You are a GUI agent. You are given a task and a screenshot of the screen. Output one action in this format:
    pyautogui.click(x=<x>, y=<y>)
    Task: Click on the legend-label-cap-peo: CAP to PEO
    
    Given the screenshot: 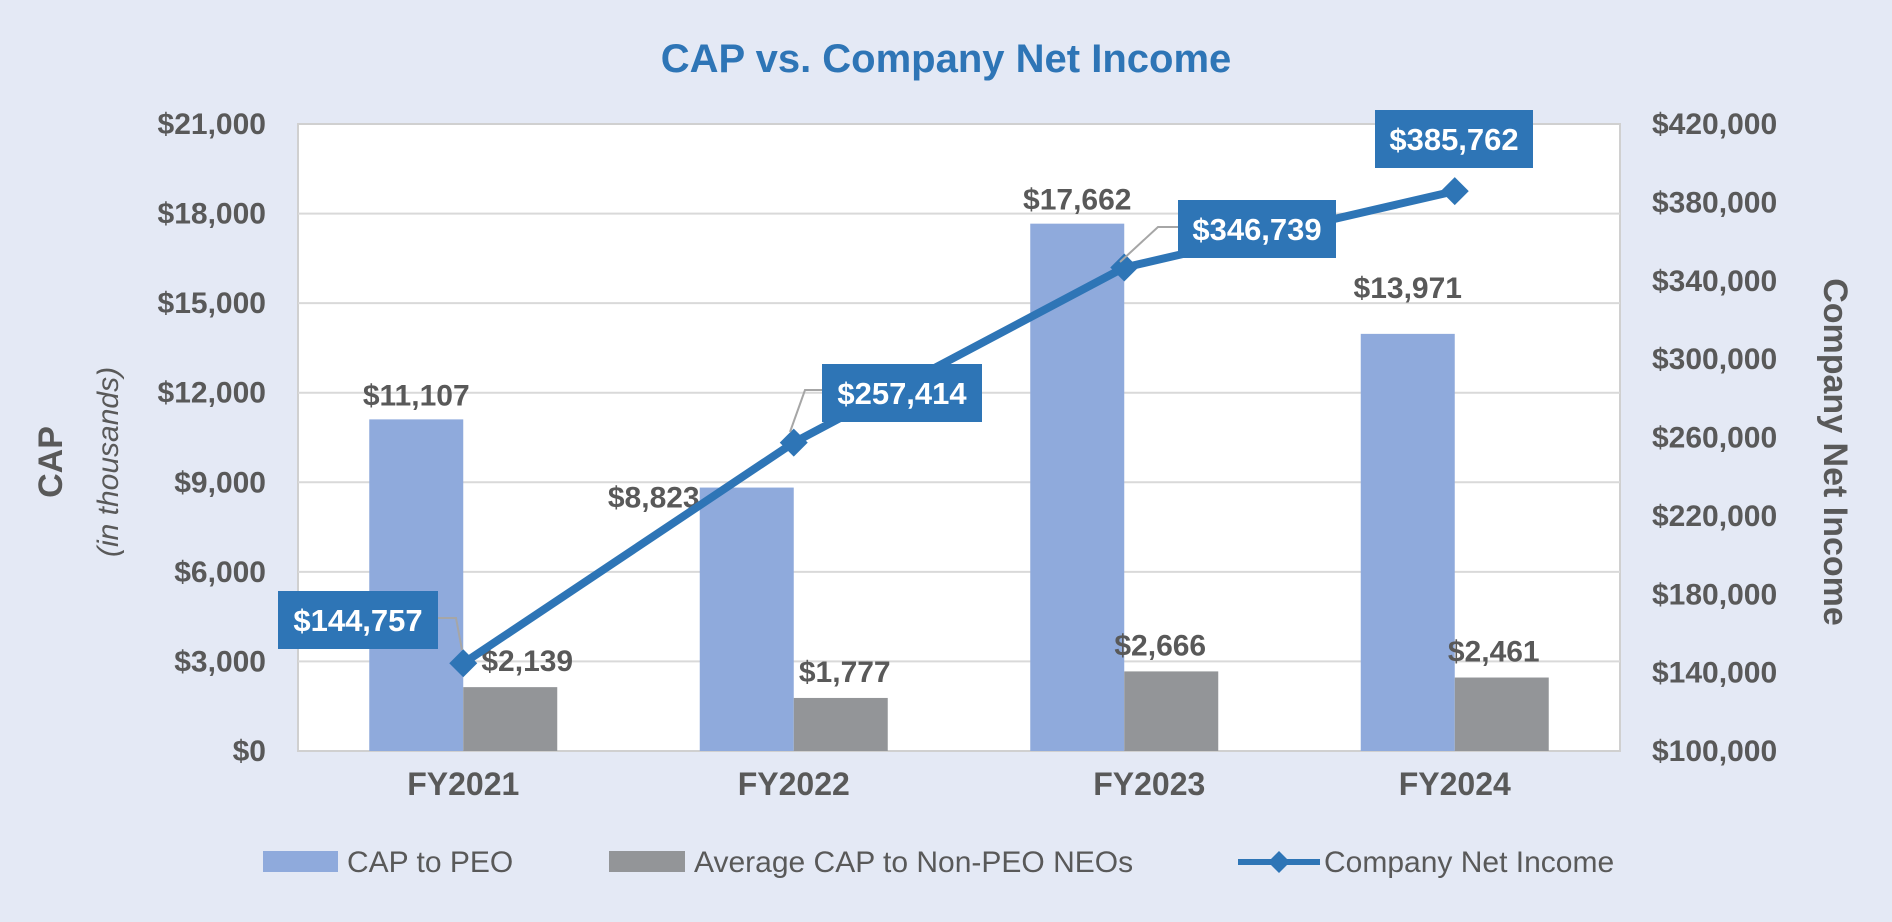 What is the action you would take?
    pyautogui.click(x=430, y=862)
    